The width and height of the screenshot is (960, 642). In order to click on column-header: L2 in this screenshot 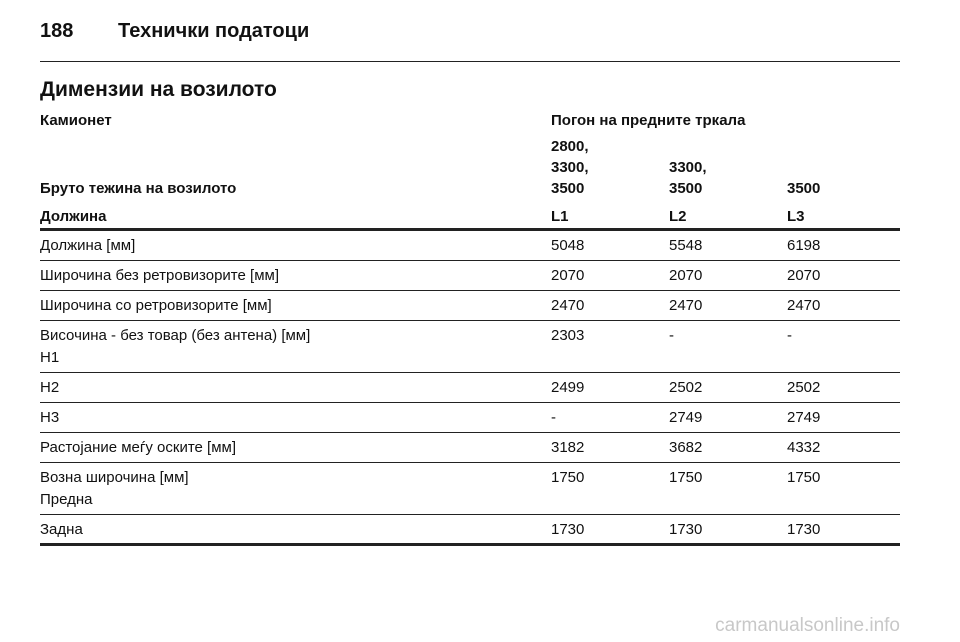, I will do `click(678, 216)`.